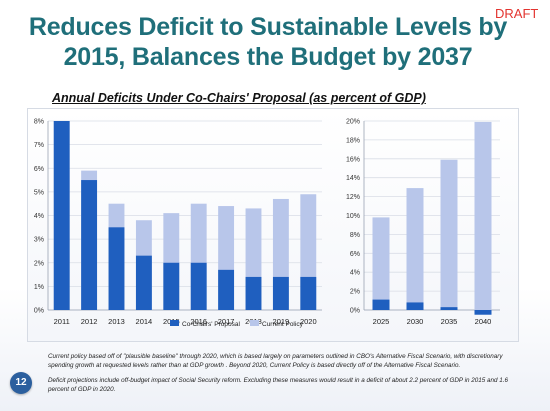  Describe the element at coordinates (211, 324) in the screenshot. I see `legend-label-proposal: Co-Chairs' Proposal` at that location.